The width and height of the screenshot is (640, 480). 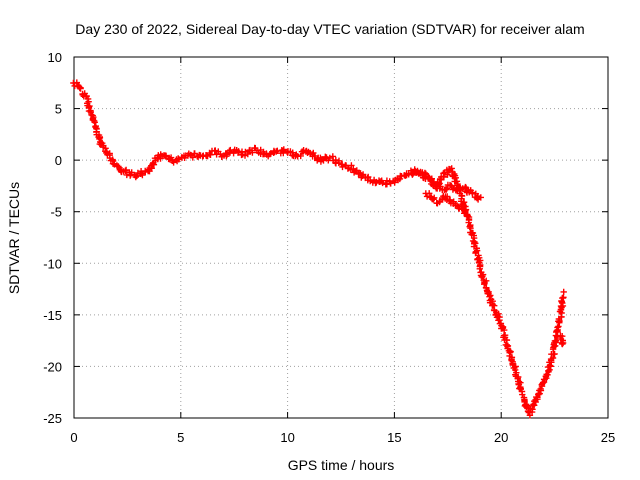 What do you see at coordinates (52, 263) in the screenshot?
I see `y-tick-label: -10` at bounding box center [52, 263].